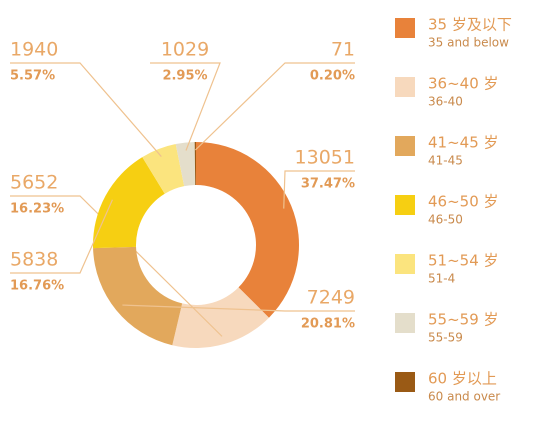 This screenshot has width=548, height=423. Describe the element at coordinates (34, 260) in the screenshot. I see `value-label: 5838` at that location.